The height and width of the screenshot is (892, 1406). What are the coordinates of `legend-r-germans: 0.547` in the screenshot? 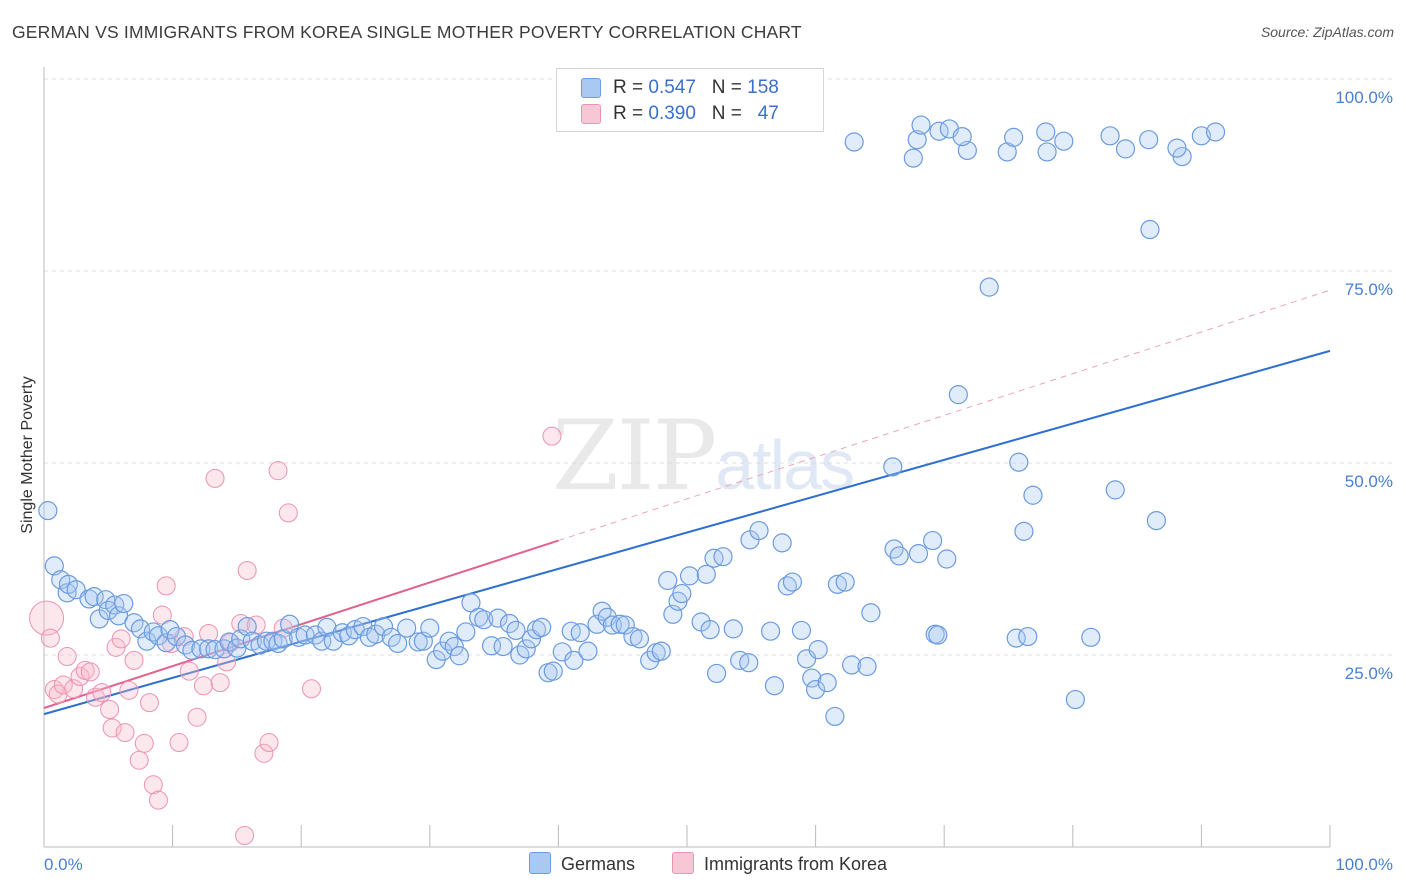 It's located at (672, 87).